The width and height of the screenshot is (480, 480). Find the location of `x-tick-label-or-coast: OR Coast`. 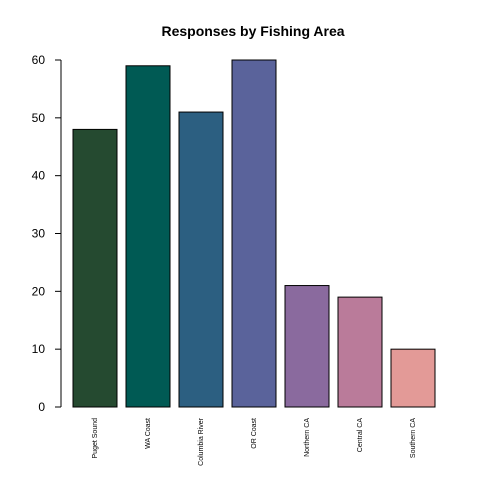

x-tick-label-or-coast: OR Coast is located at coordinates (254, 433).